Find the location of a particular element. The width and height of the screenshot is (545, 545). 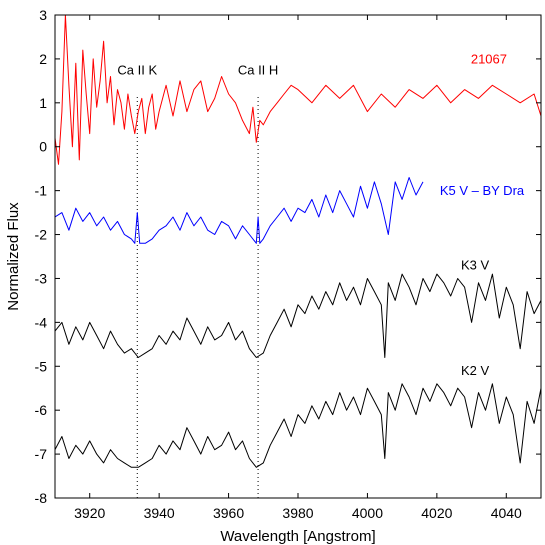

y-tick-label: -1 is located at coordinates (41, 191).